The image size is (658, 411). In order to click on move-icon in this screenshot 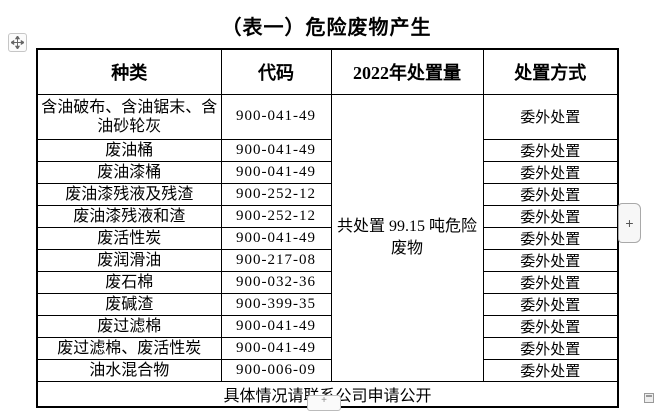, I will do `click(17, 42)`.